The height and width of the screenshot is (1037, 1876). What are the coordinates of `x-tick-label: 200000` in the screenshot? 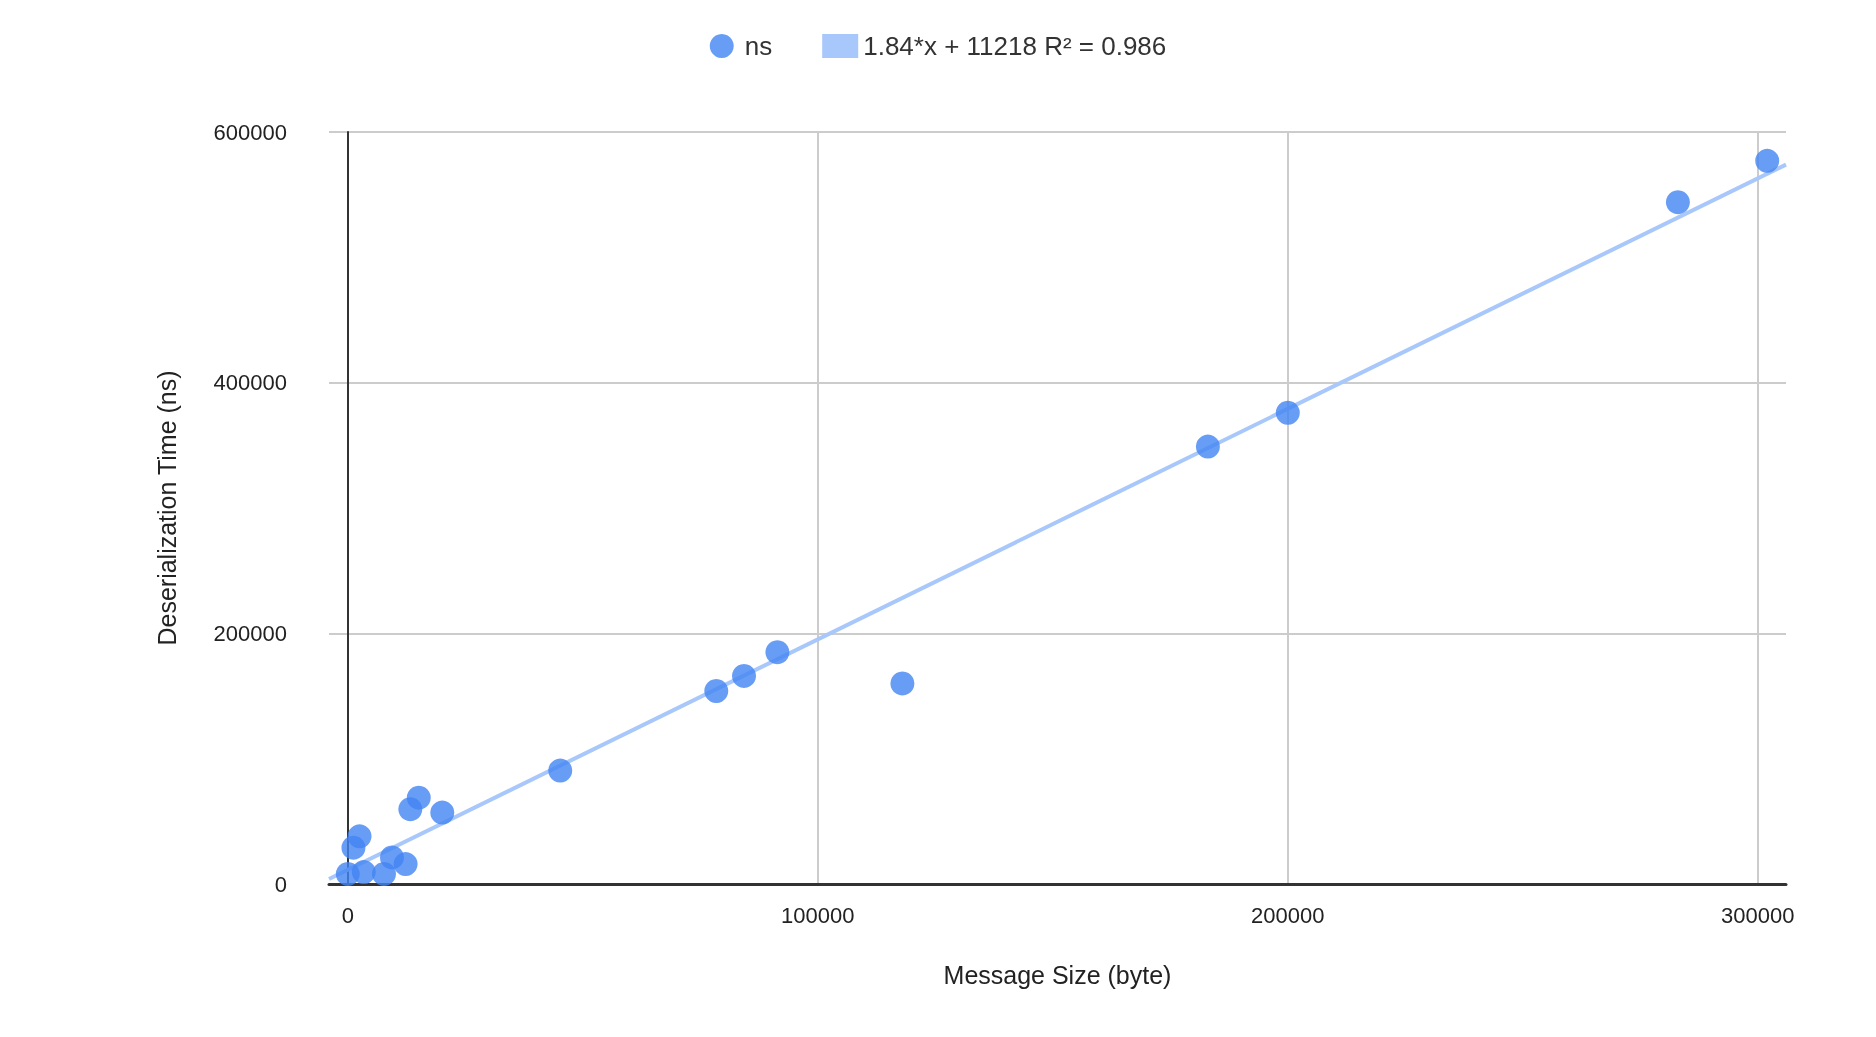 It's located at (1288, 915).